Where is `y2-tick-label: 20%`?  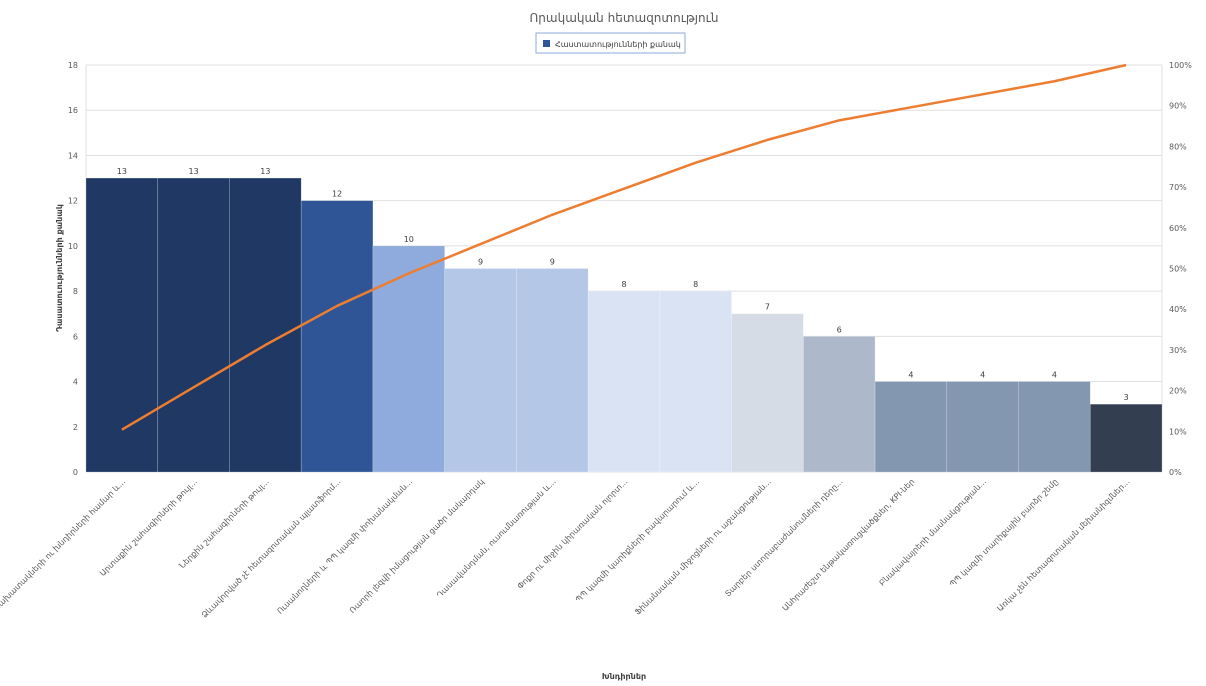
y2-tick-label: 20% is located at coordinates (1178, 391).